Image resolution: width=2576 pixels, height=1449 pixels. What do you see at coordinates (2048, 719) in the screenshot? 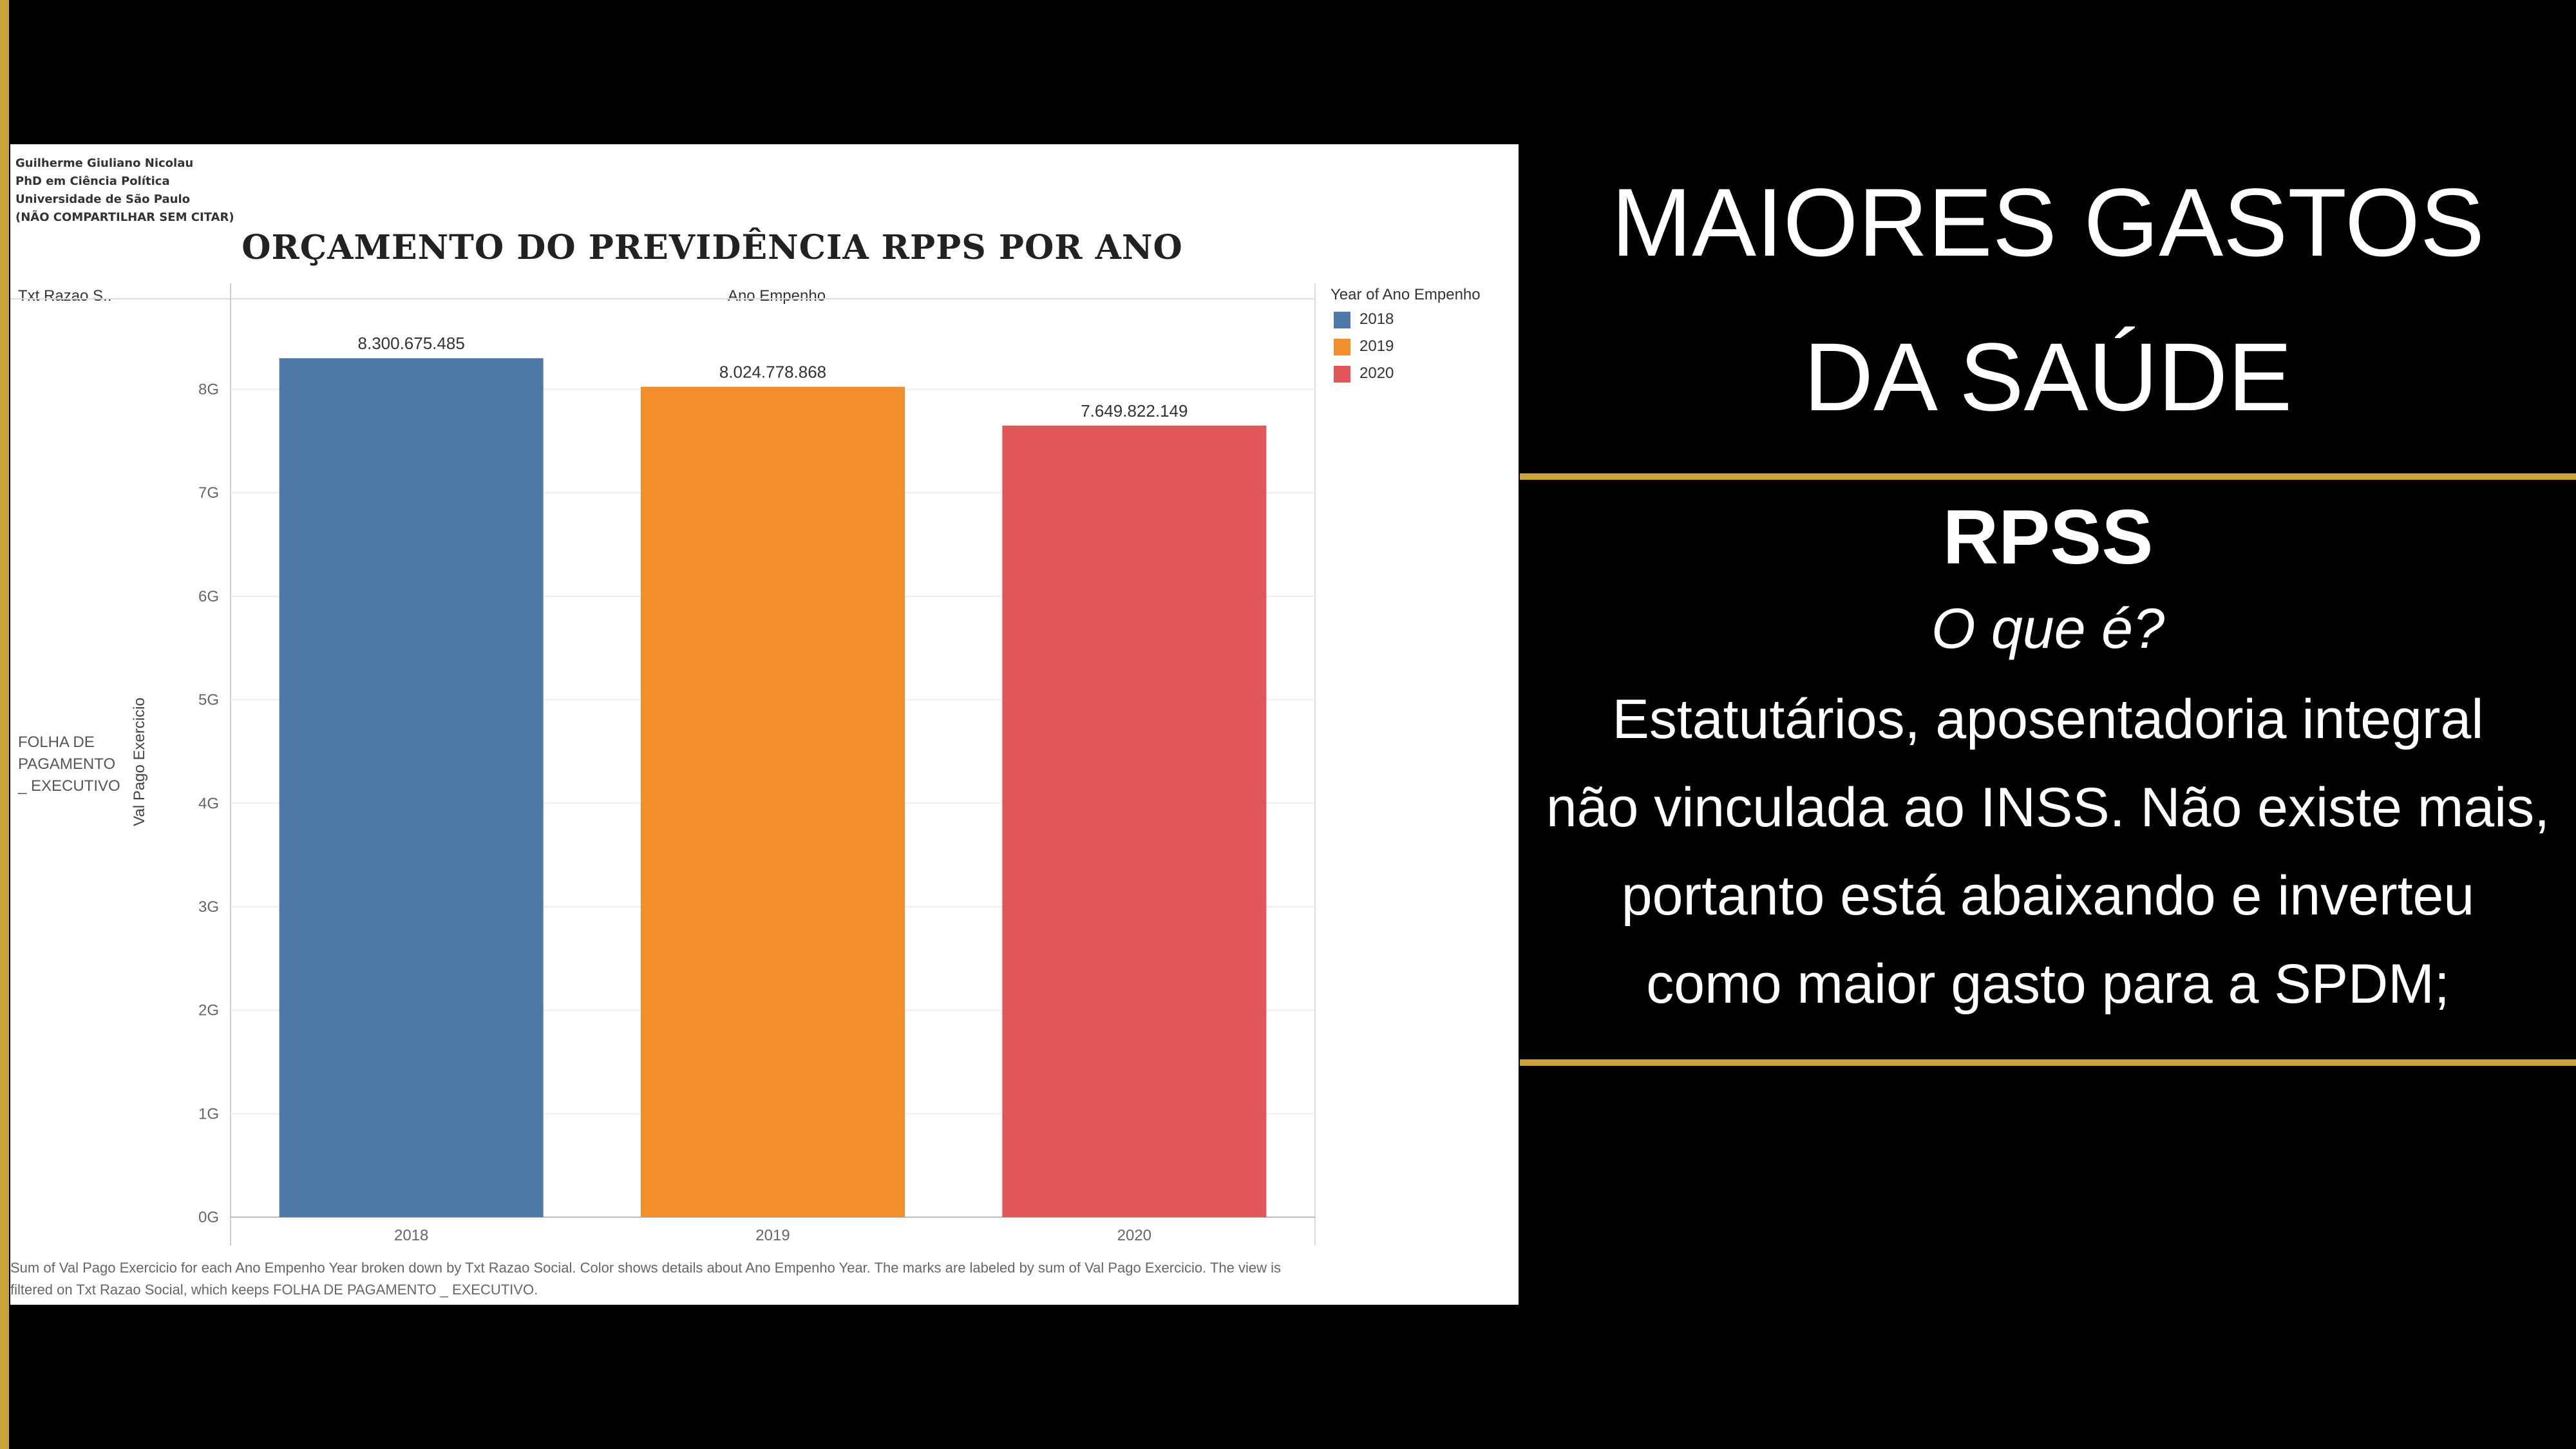
I see `description-line: Estatutários, aposentadoria integral` at bounding box center [2048, 719].